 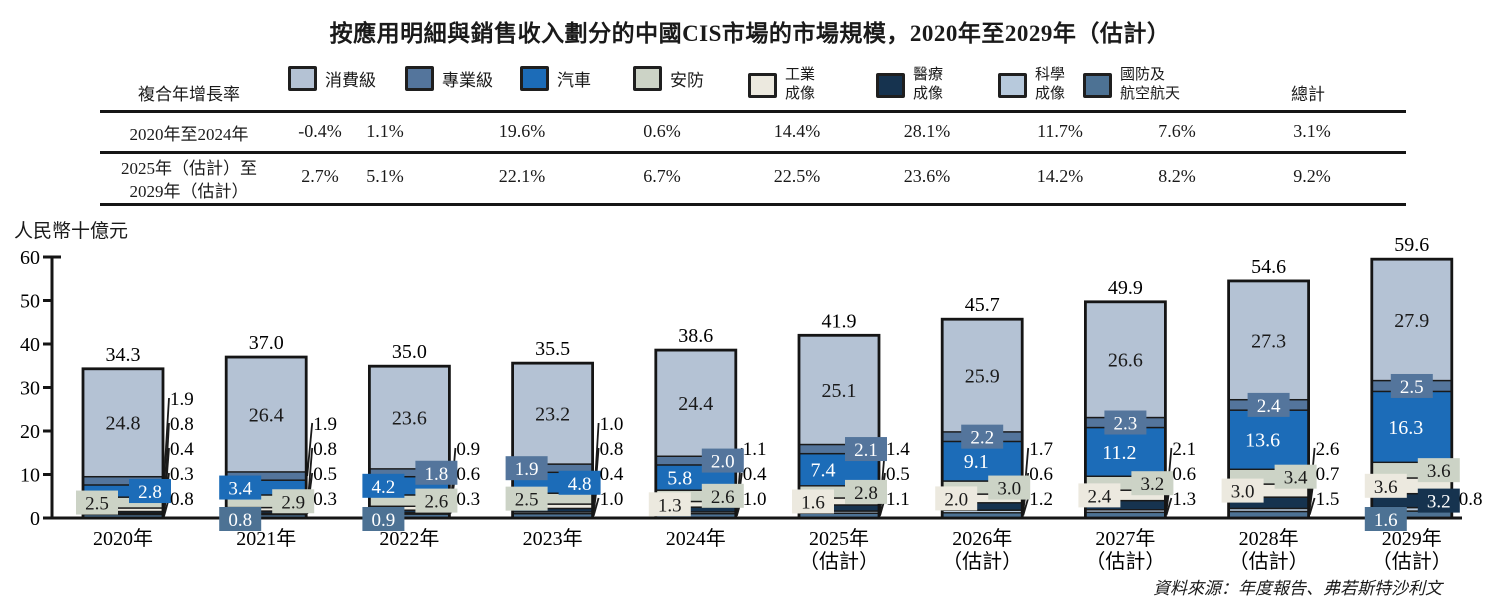 I want to click on legend-label: 消費級, so click(x=350, y=80).